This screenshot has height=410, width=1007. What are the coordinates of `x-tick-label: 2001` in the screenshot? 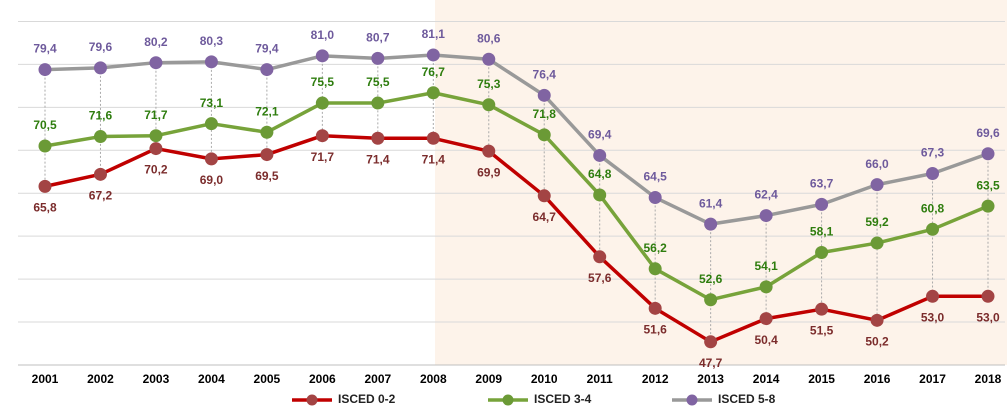 It's located at (45, 379).